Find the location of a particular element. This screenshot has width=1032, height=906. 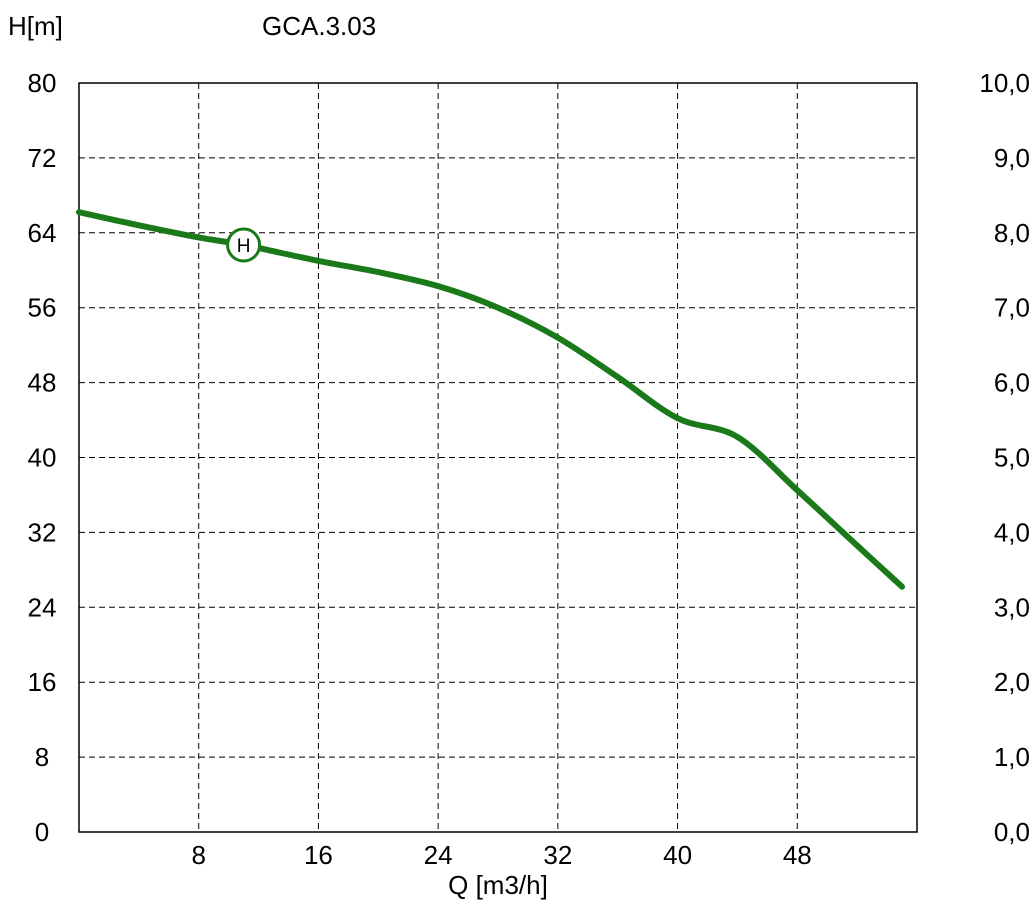

y-tick-label: 32 is located at coordinates (42, 532).